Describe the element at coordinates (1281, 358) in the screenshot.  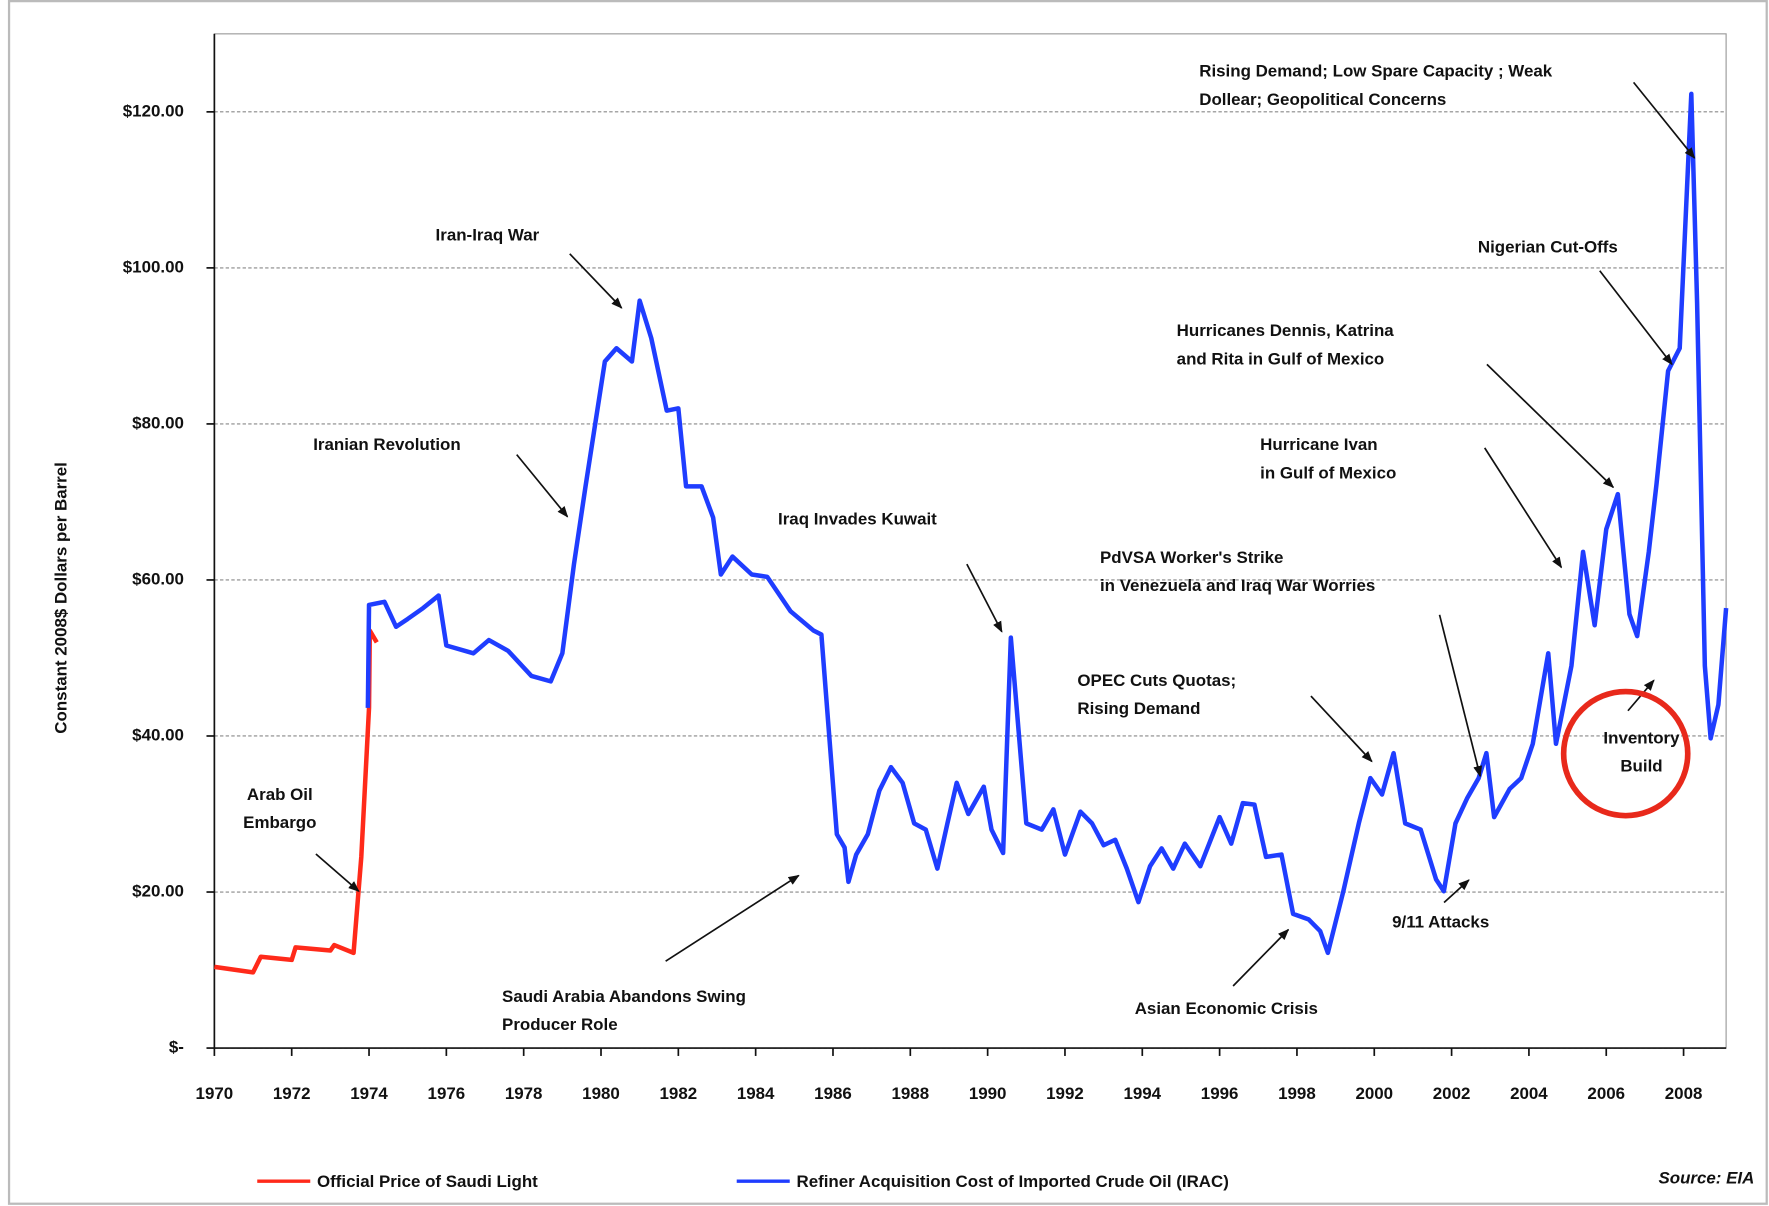
I see `annotation: and Rita in Gulf of Mexico` at that location.